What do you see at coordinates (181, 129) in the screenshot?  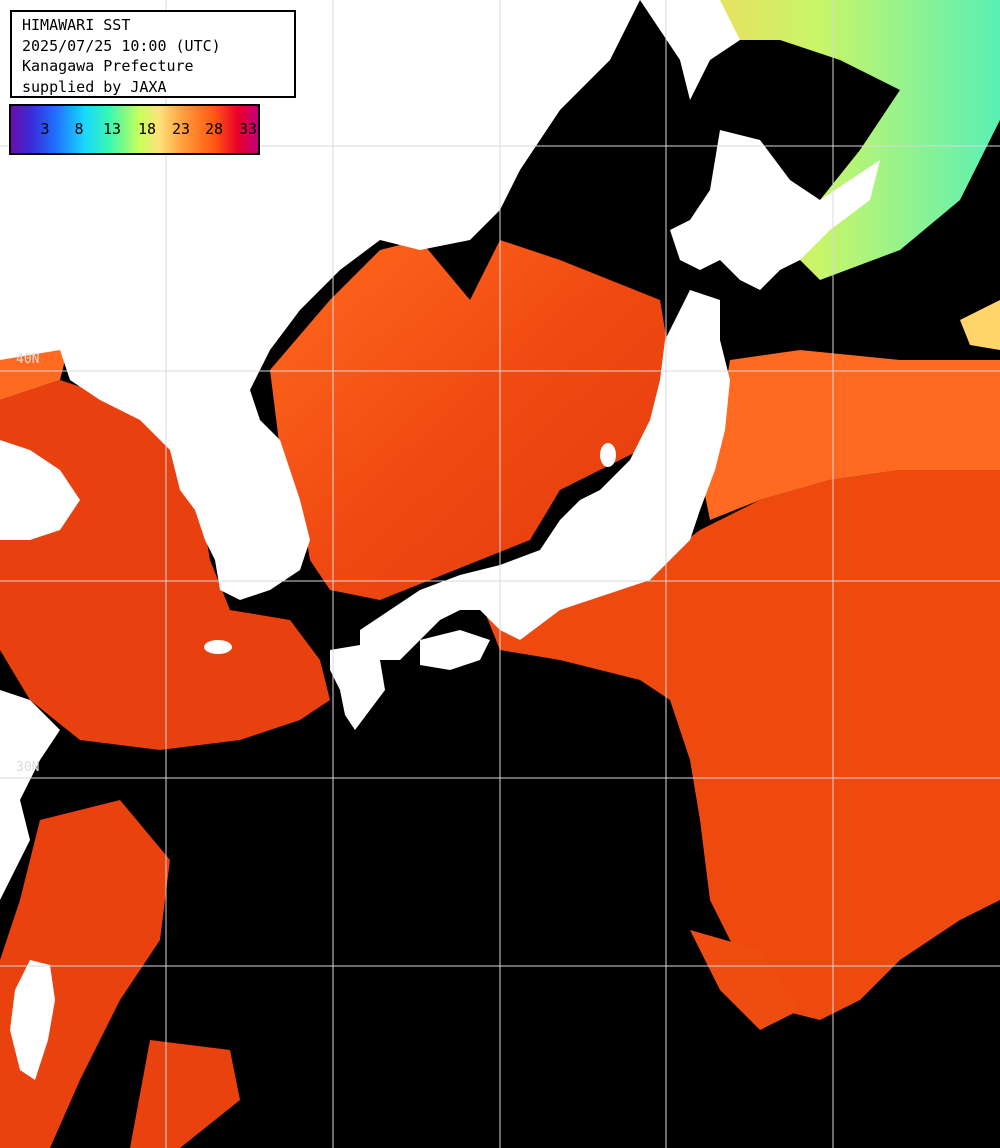 I see `colorbar-tick: 23` at bounding box center [181, 129].